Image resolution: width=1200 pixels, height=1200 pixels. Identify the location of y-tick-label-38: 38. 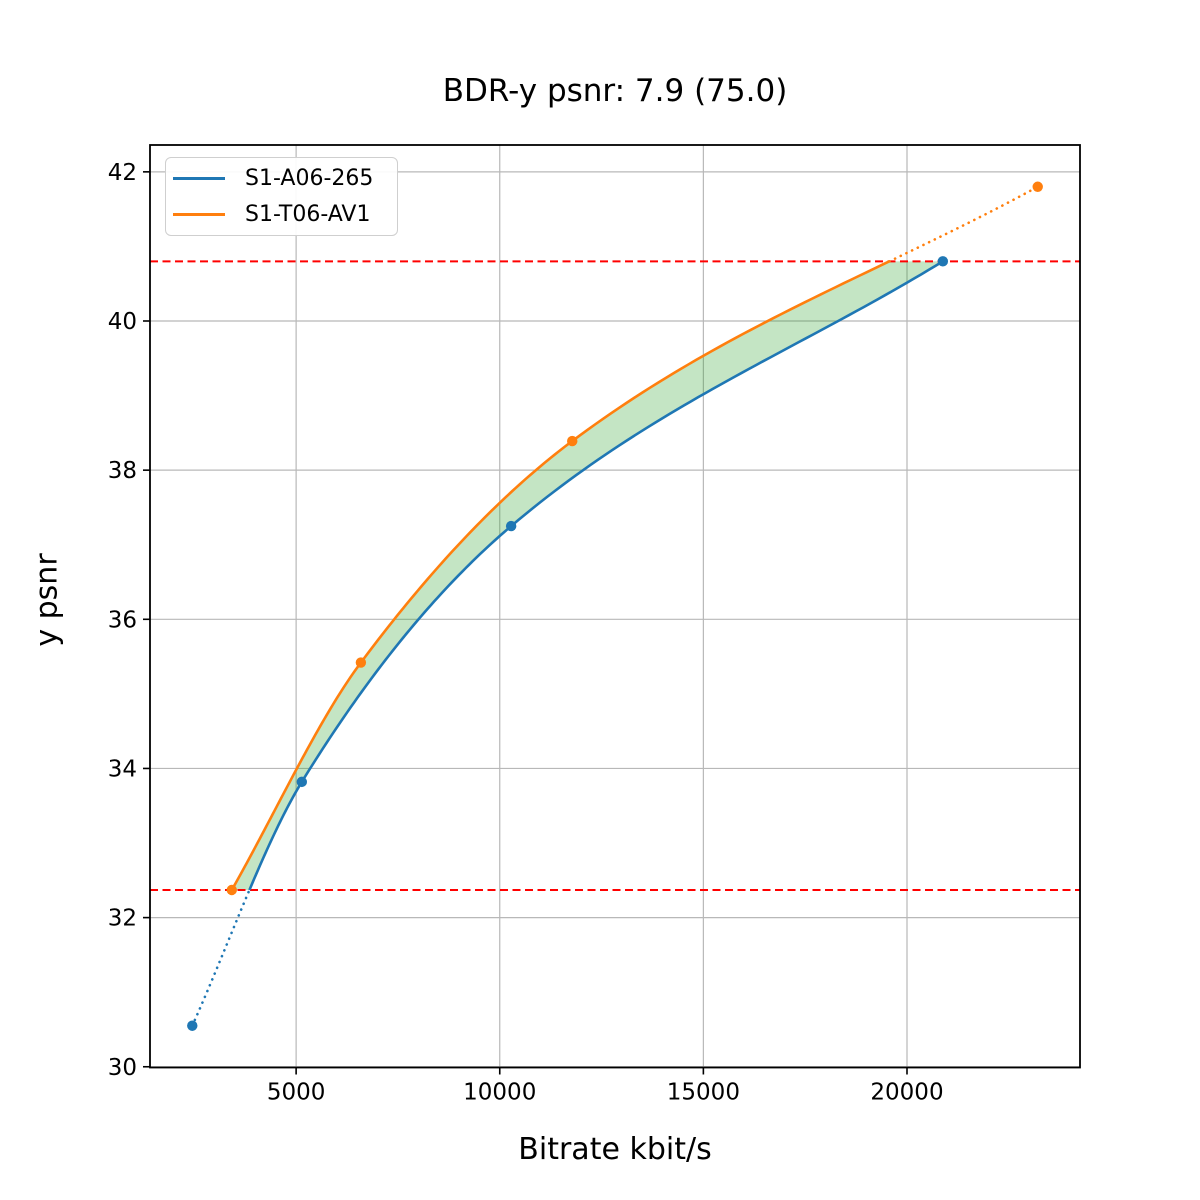
(122, 471).